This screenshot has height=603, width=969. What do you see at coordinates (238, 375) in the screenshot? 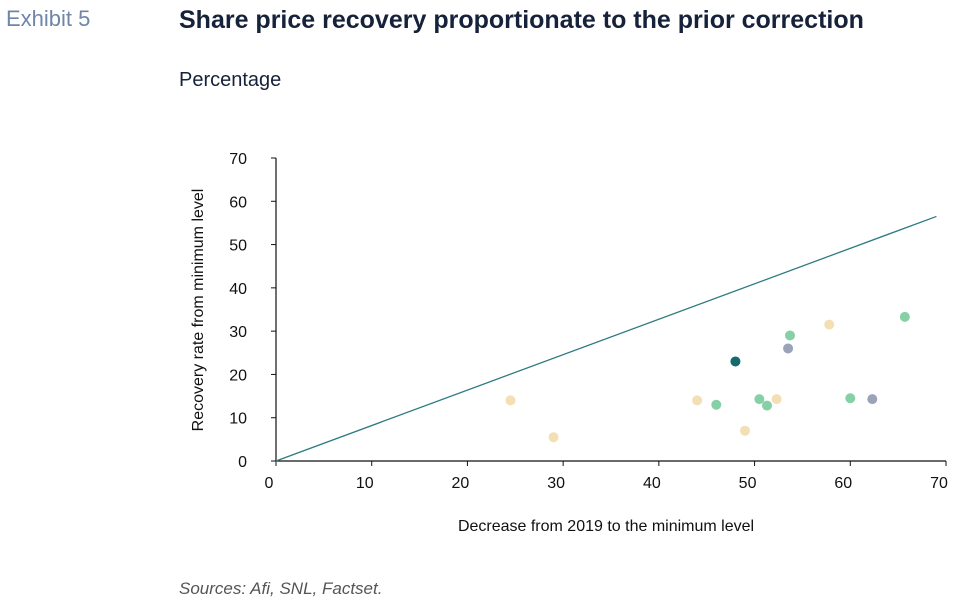
I see `y-tick-label: 20` at bounding box center [238, 375].